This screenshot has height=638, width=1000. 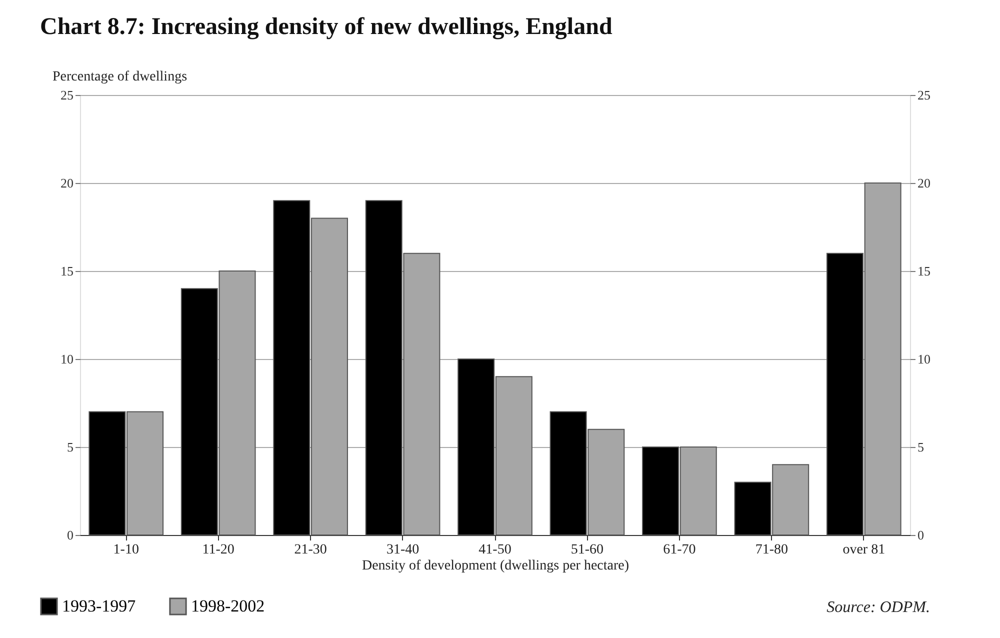 I want to click on y-tick-label: 15, so click(x=67, y=271).